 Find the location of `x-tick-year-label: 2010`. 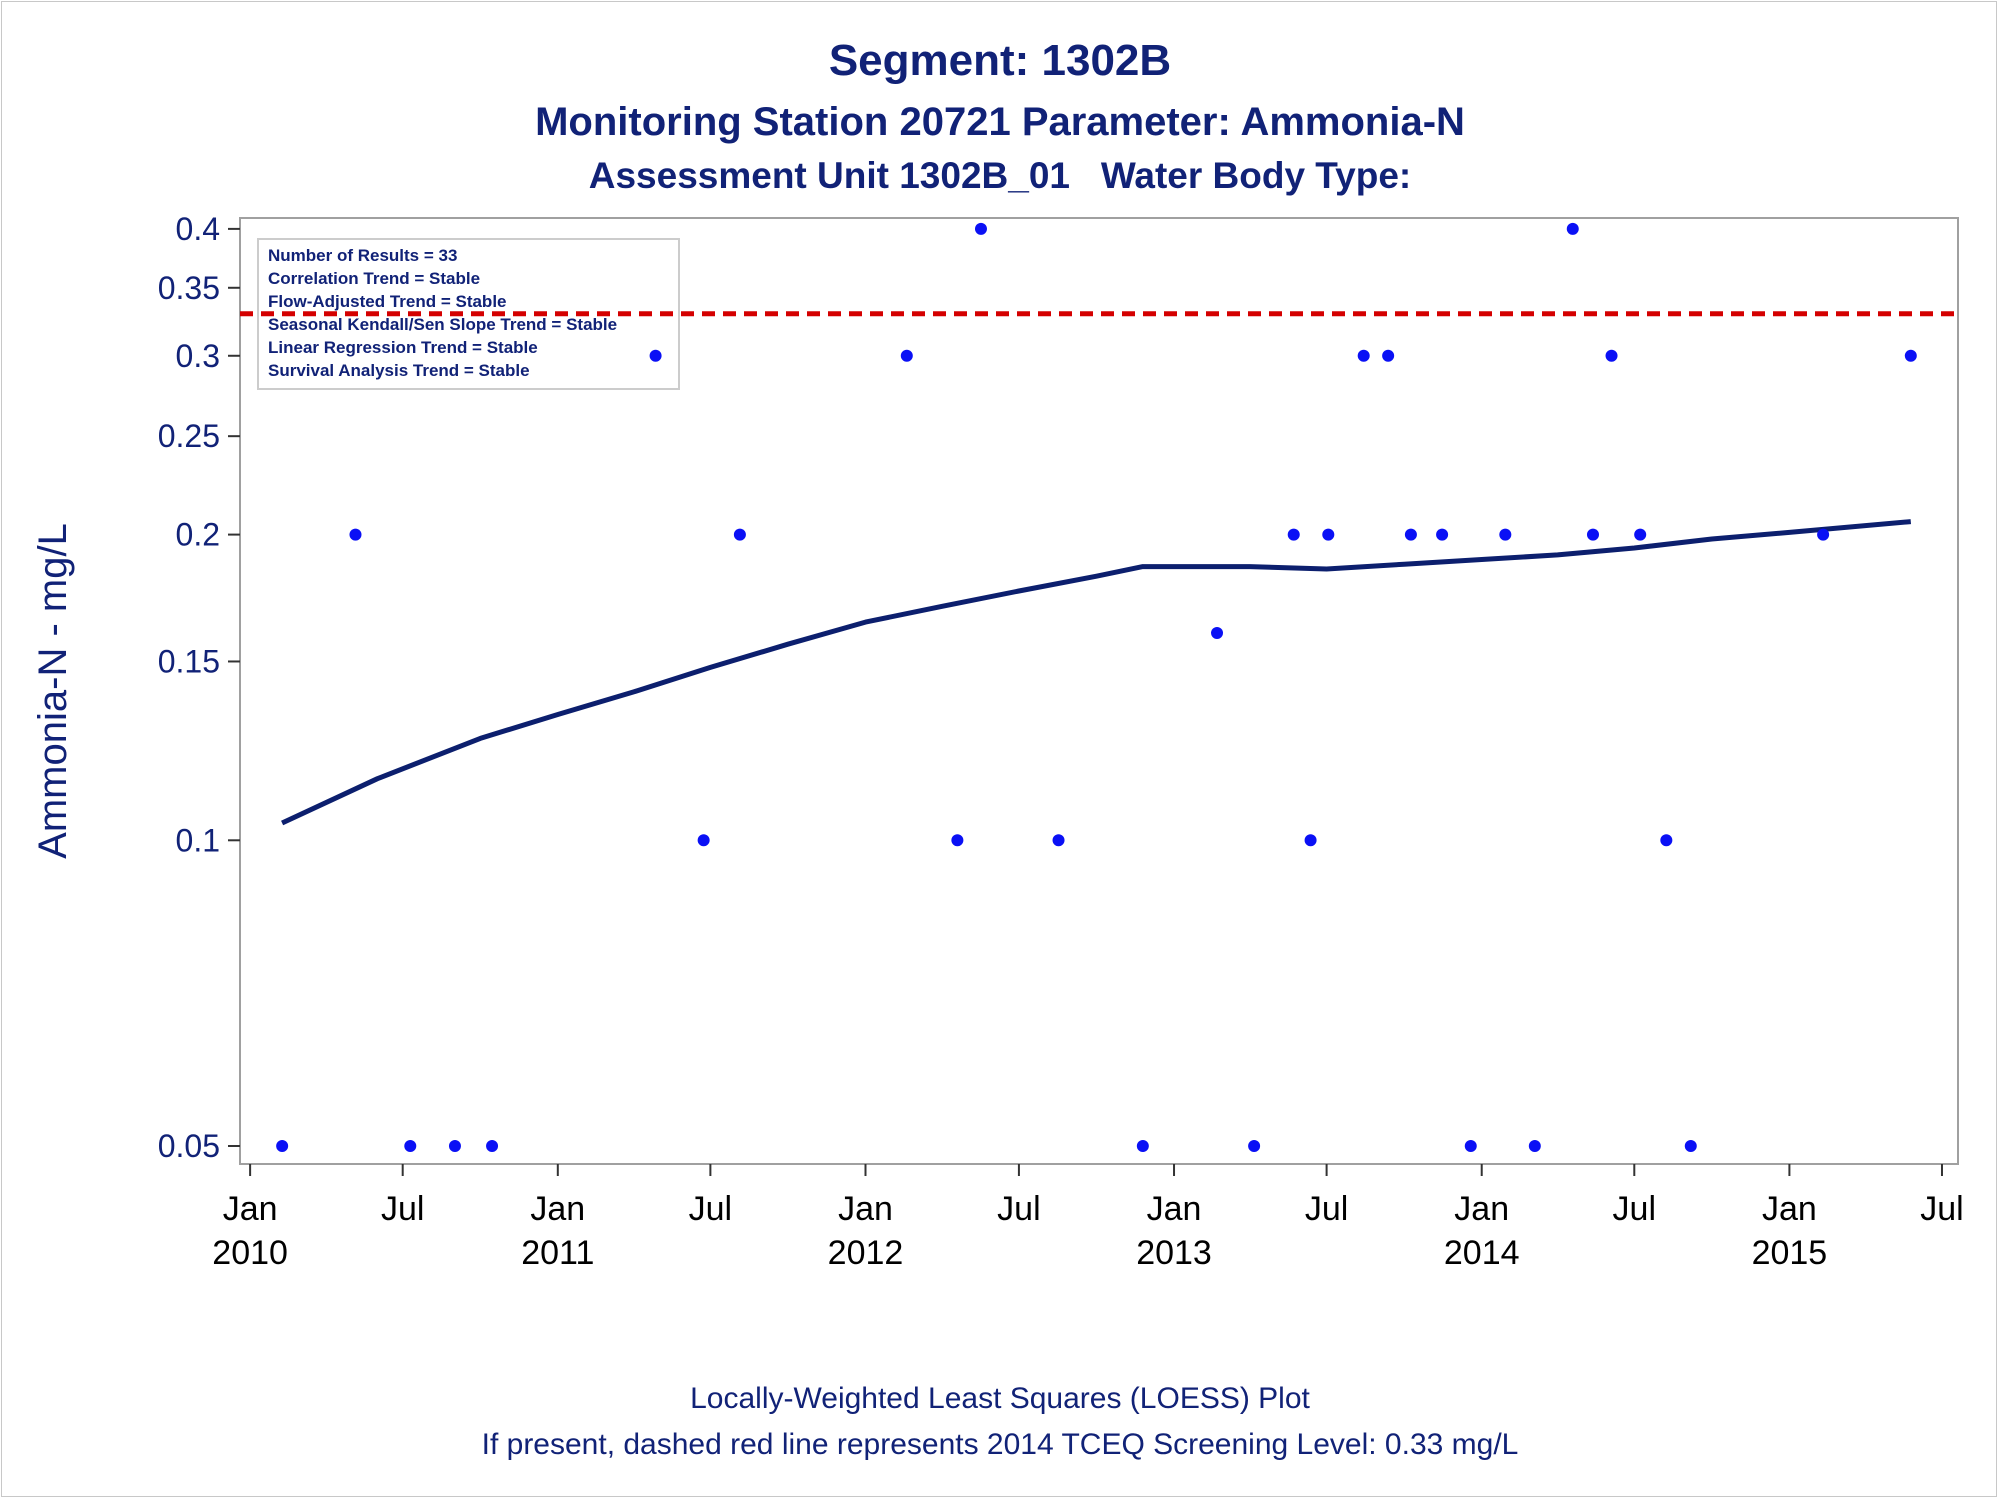

x-tick-year-label: 2010 is located at coordinates (250, 1253).